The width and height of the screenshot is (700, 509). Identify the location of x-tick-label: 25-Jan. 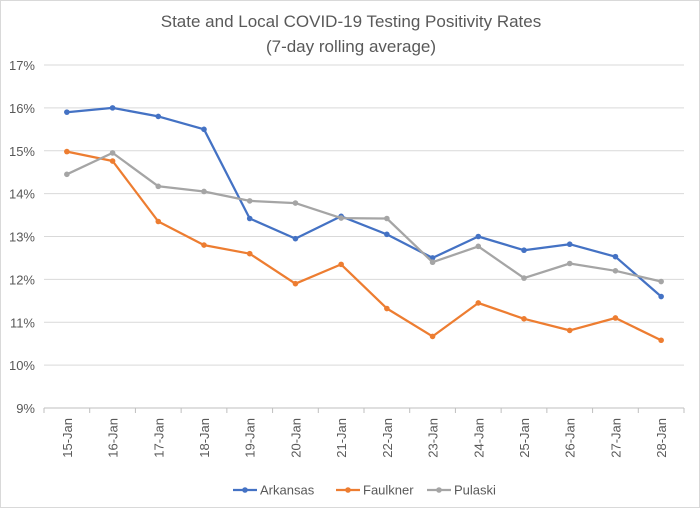
(524, 438).